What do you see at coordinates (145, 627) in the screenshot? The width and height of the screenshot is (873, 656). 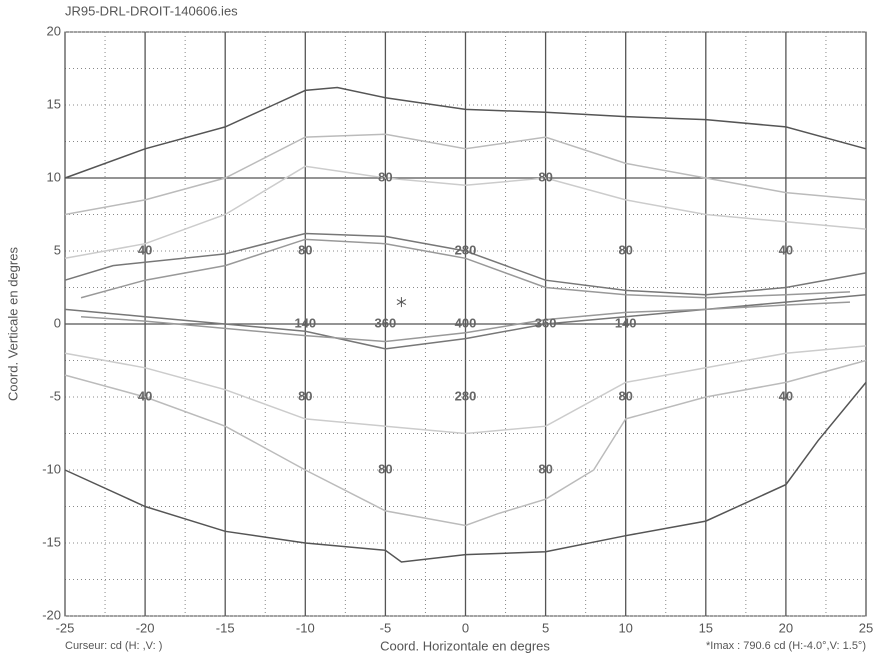 I see `x-tick-label: -20` at bounding box center [145, 627].